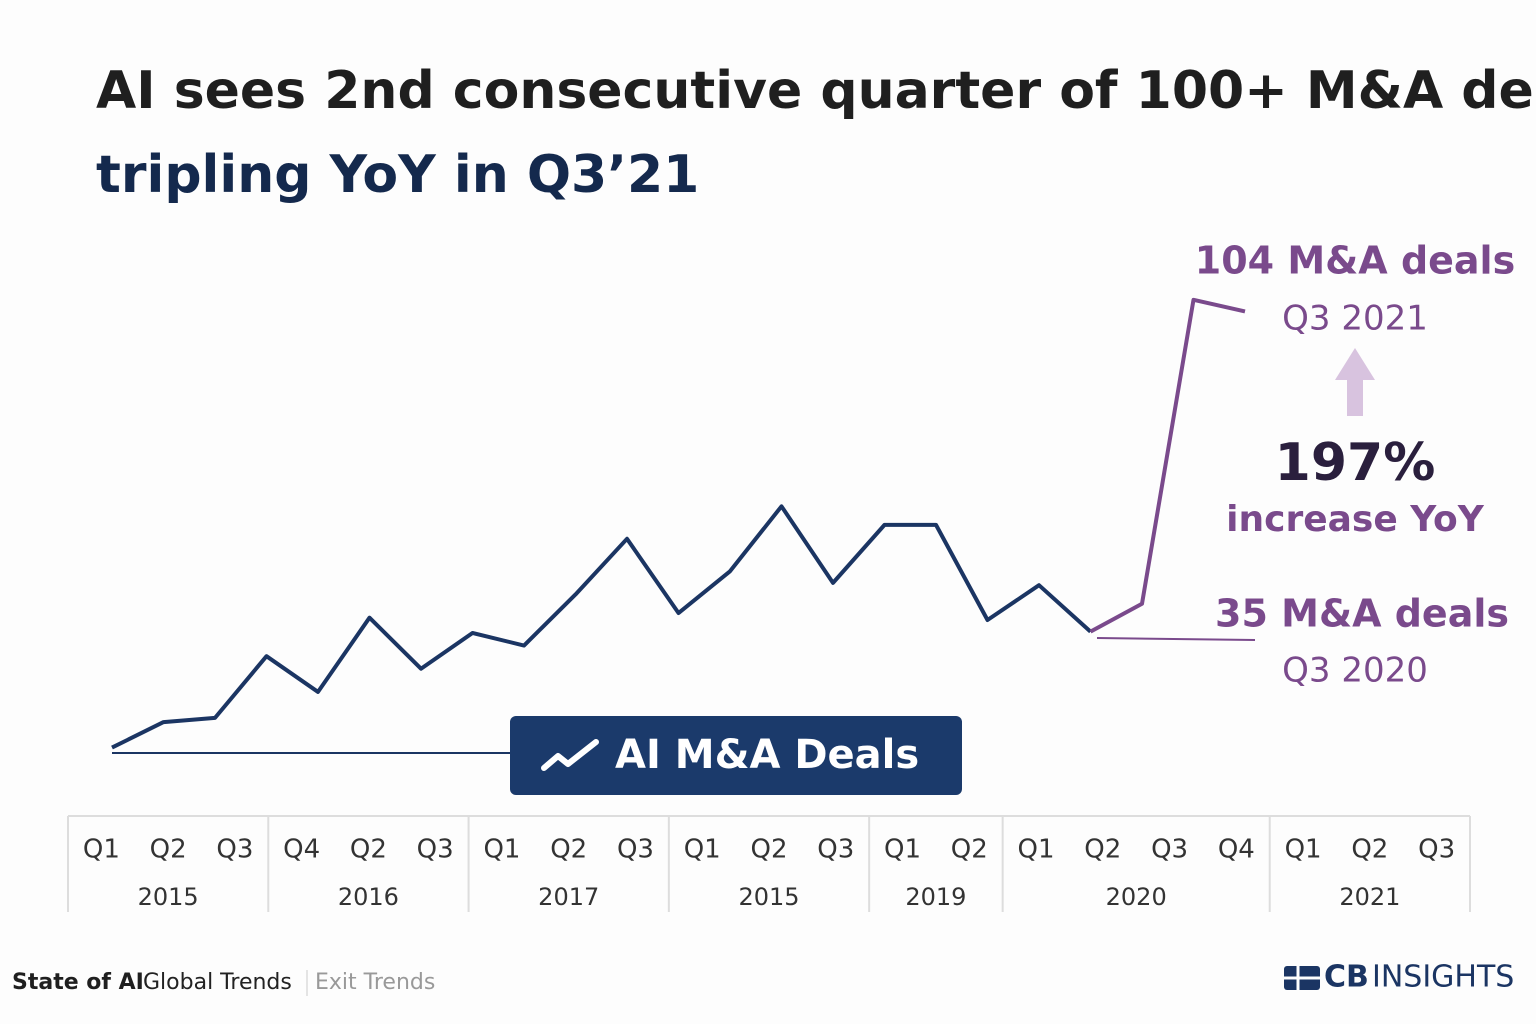  I want to click on x-group-label: 2017, so click(568, 897).